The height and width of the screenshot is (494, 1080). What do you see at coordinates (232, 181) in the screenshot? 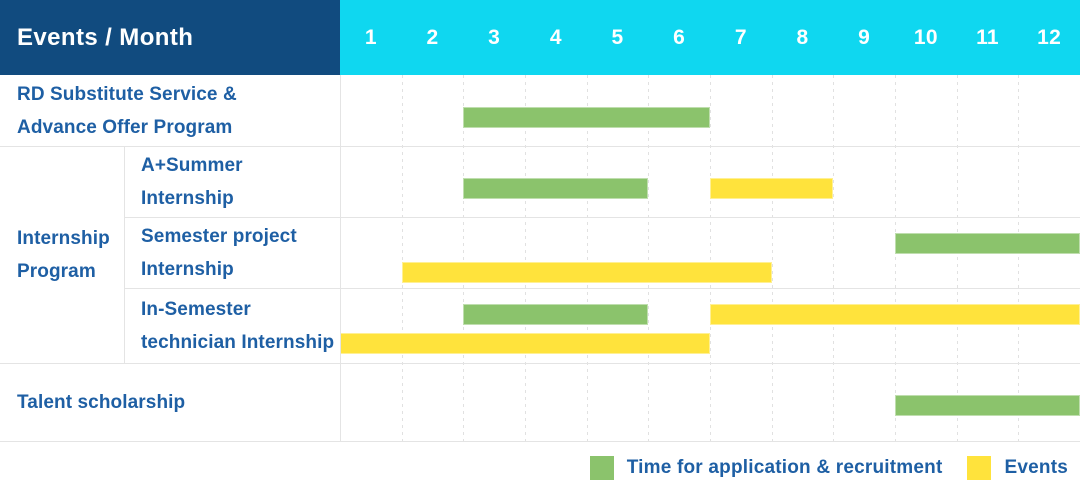
I see `row-label: A+Summer Internship` at bounding box center [232, 181].